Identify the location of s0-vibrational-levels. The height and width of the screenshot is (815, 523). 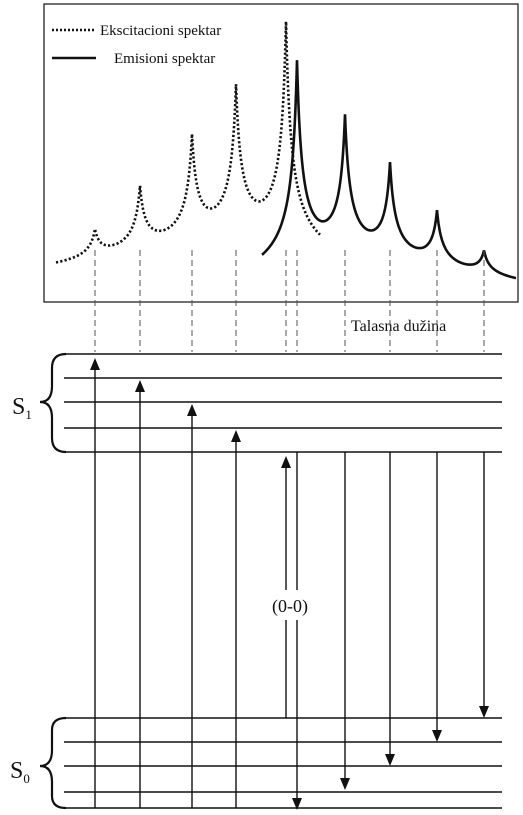
(283, 763).